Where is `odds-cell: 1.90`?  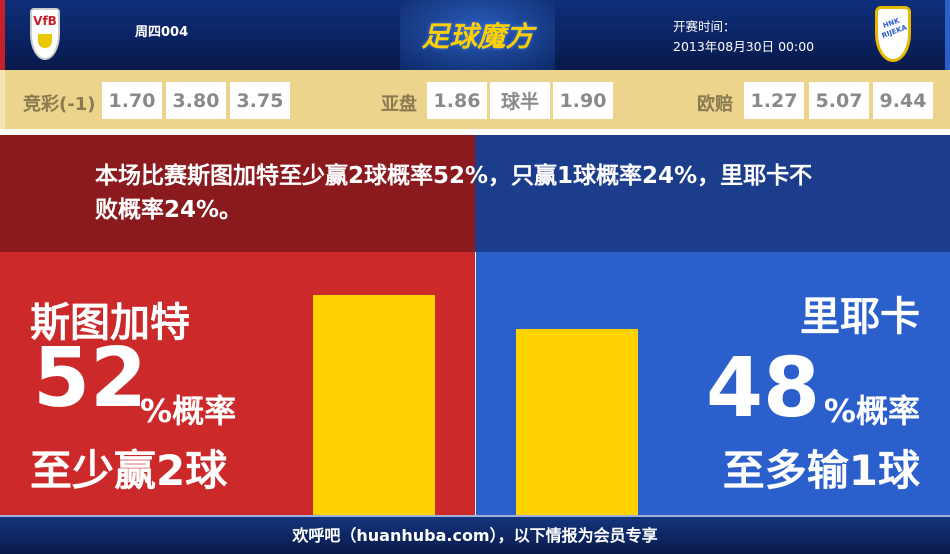 odds-cell: 1.90 is located at coordinates (583, 100).